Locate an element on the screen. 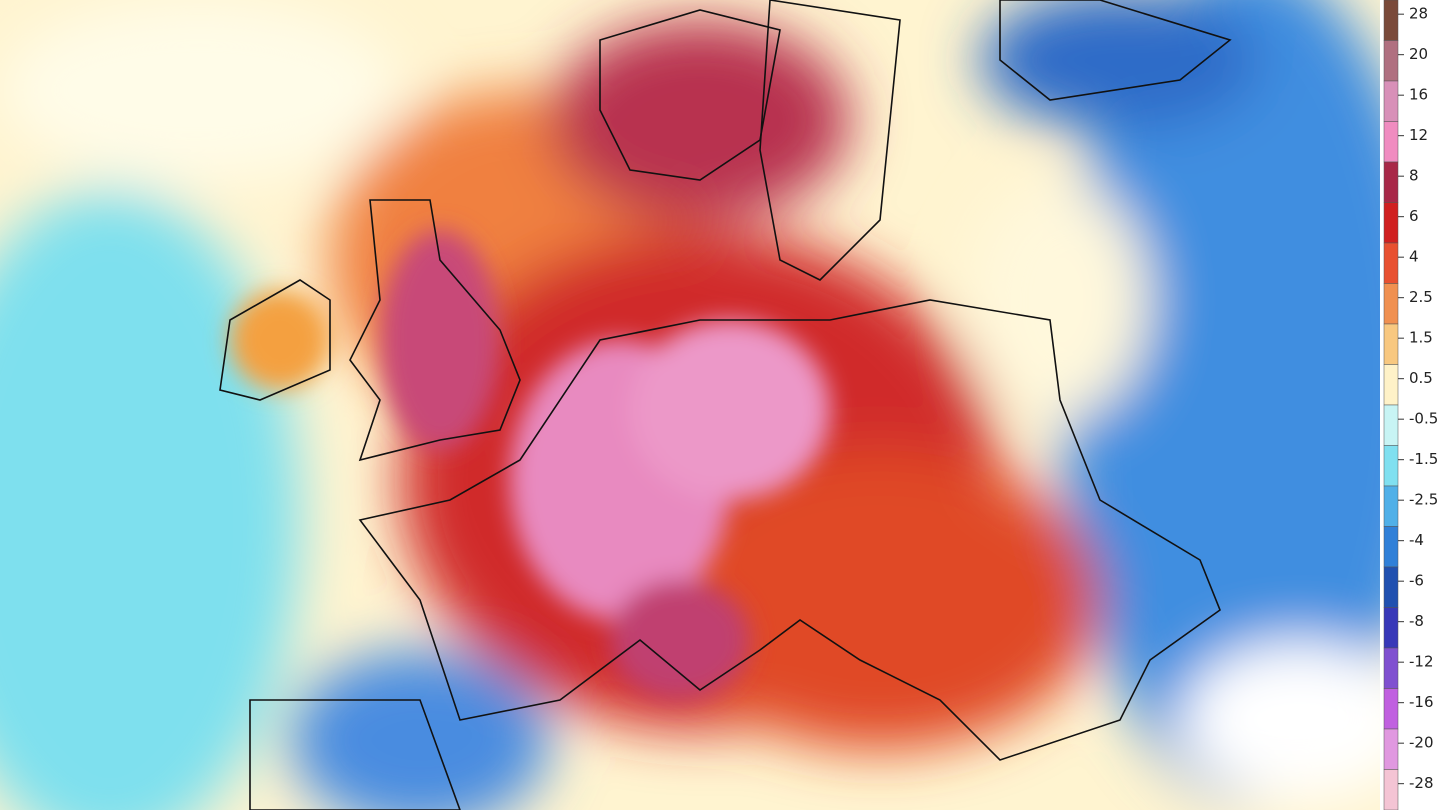 The image size is (1456, 810). legend-label: 12 is located at coordinates (1418, 135).